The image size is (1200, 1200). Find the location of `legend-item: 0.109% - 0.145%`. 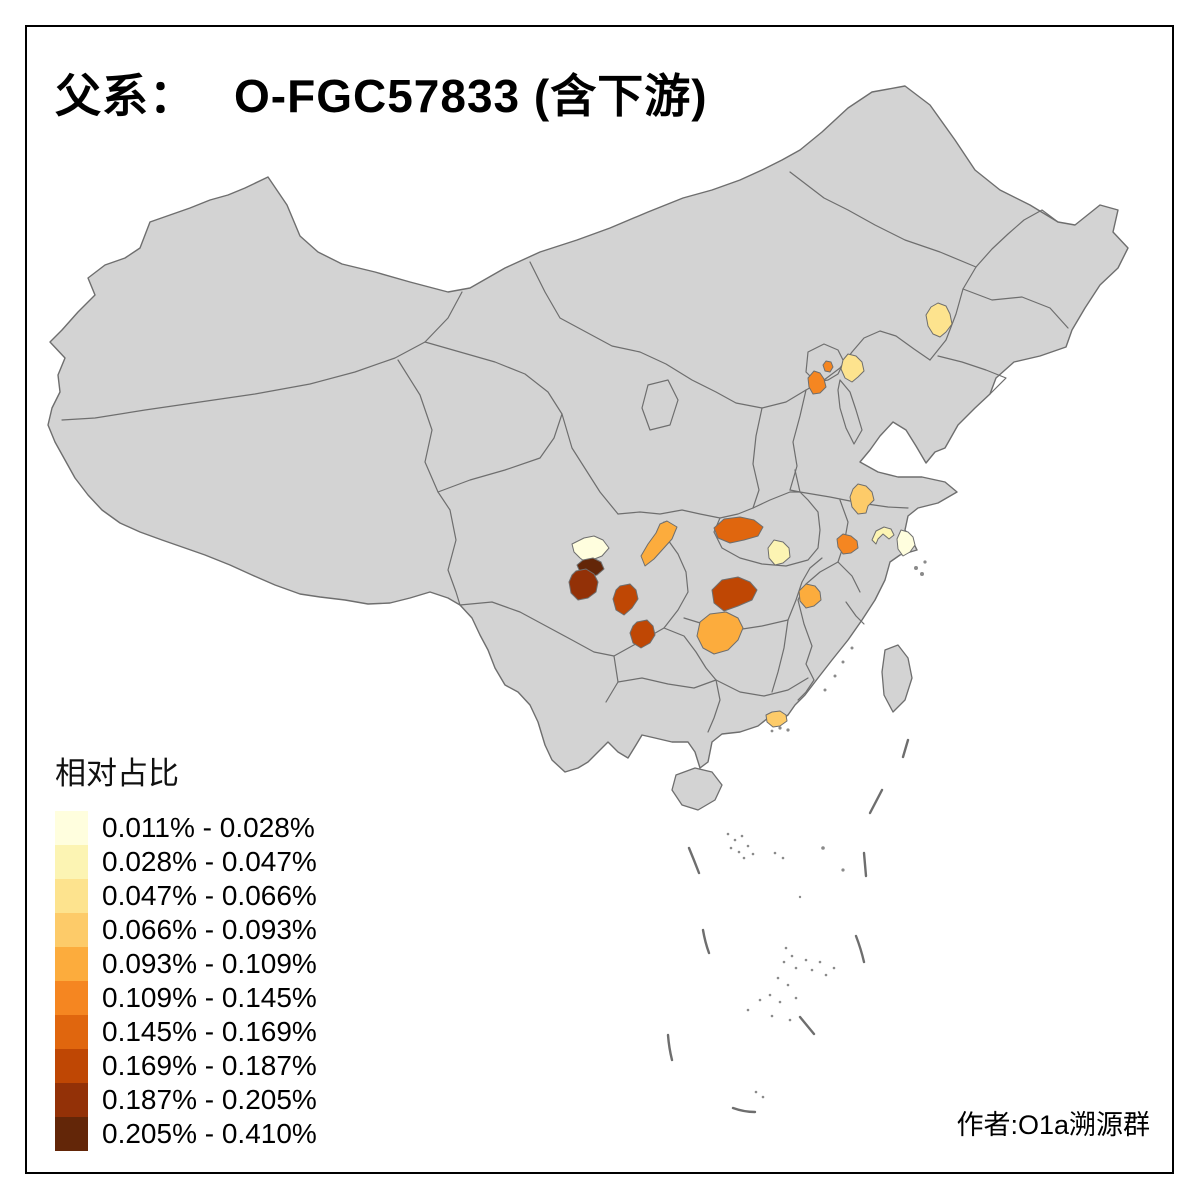

legend-item: 0.109% - 0.145% is located at coordinates (186, 998).